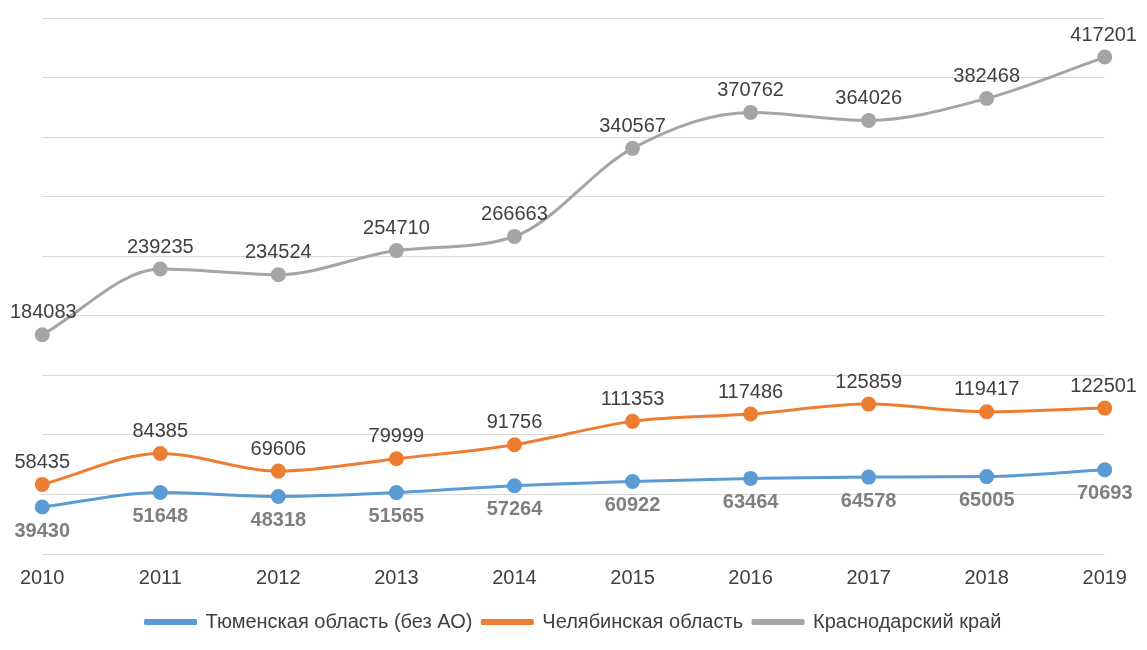 Image resolution: width=1147 pixels, height=650 pixels. I want to click on data-label: 84385, so click(160, 430).